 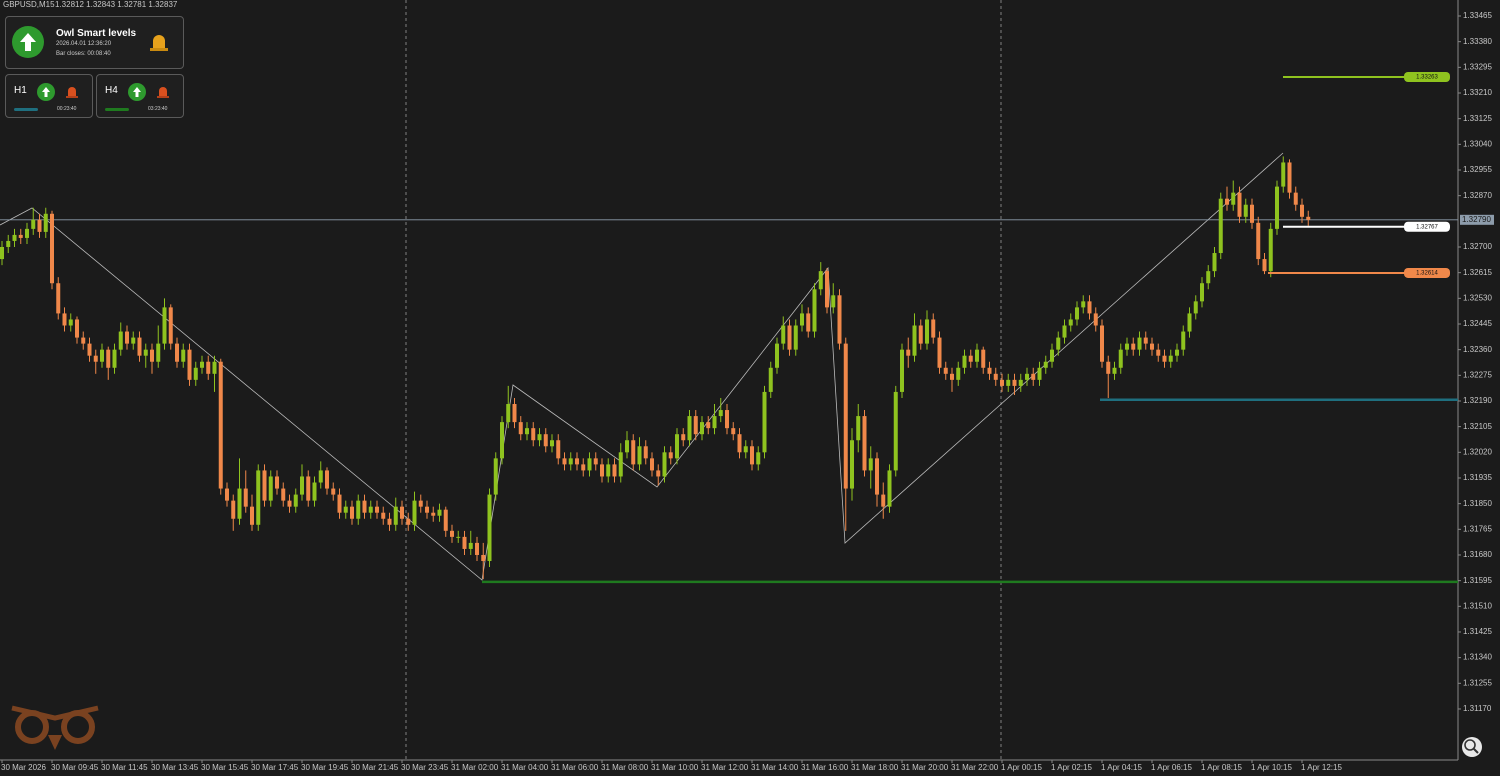 What do you see at coordinates (775, 767) in the screenshot?
I see `x-tick-label: 31 Mar 14:00` at bounding box center [775, 767].